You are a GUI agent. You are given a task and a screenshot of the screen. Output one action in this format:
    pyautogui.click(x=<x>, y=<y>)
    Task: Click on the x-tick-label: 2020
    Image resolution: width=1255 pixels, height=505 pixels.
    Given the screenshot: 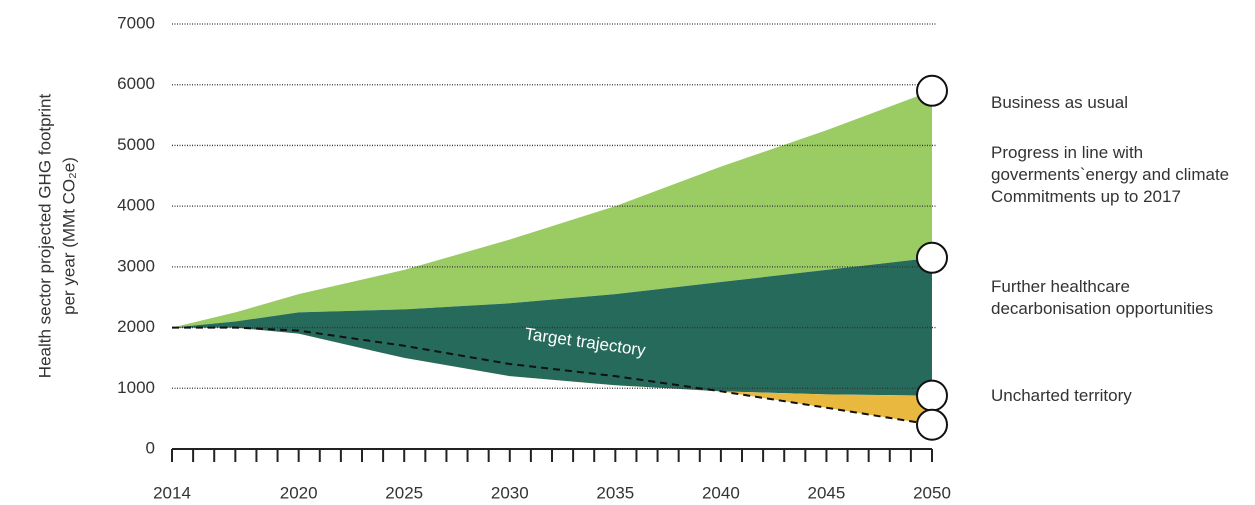 What is the action you would take?
    pyautogui.click(x=299, y=492)
    